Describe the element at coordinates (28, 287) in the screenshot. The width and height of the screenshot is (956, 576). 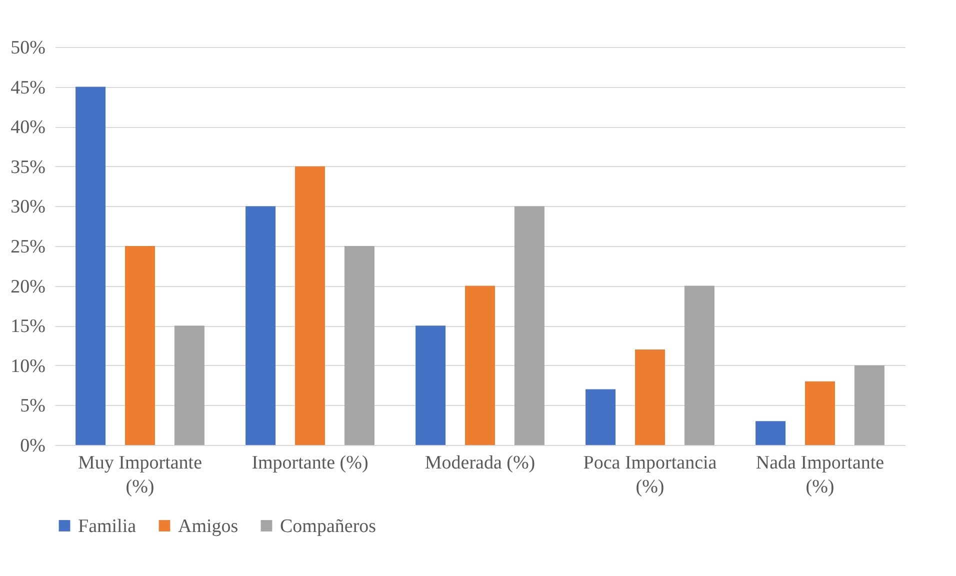
I see `y-tick-label: 20%` at that location.